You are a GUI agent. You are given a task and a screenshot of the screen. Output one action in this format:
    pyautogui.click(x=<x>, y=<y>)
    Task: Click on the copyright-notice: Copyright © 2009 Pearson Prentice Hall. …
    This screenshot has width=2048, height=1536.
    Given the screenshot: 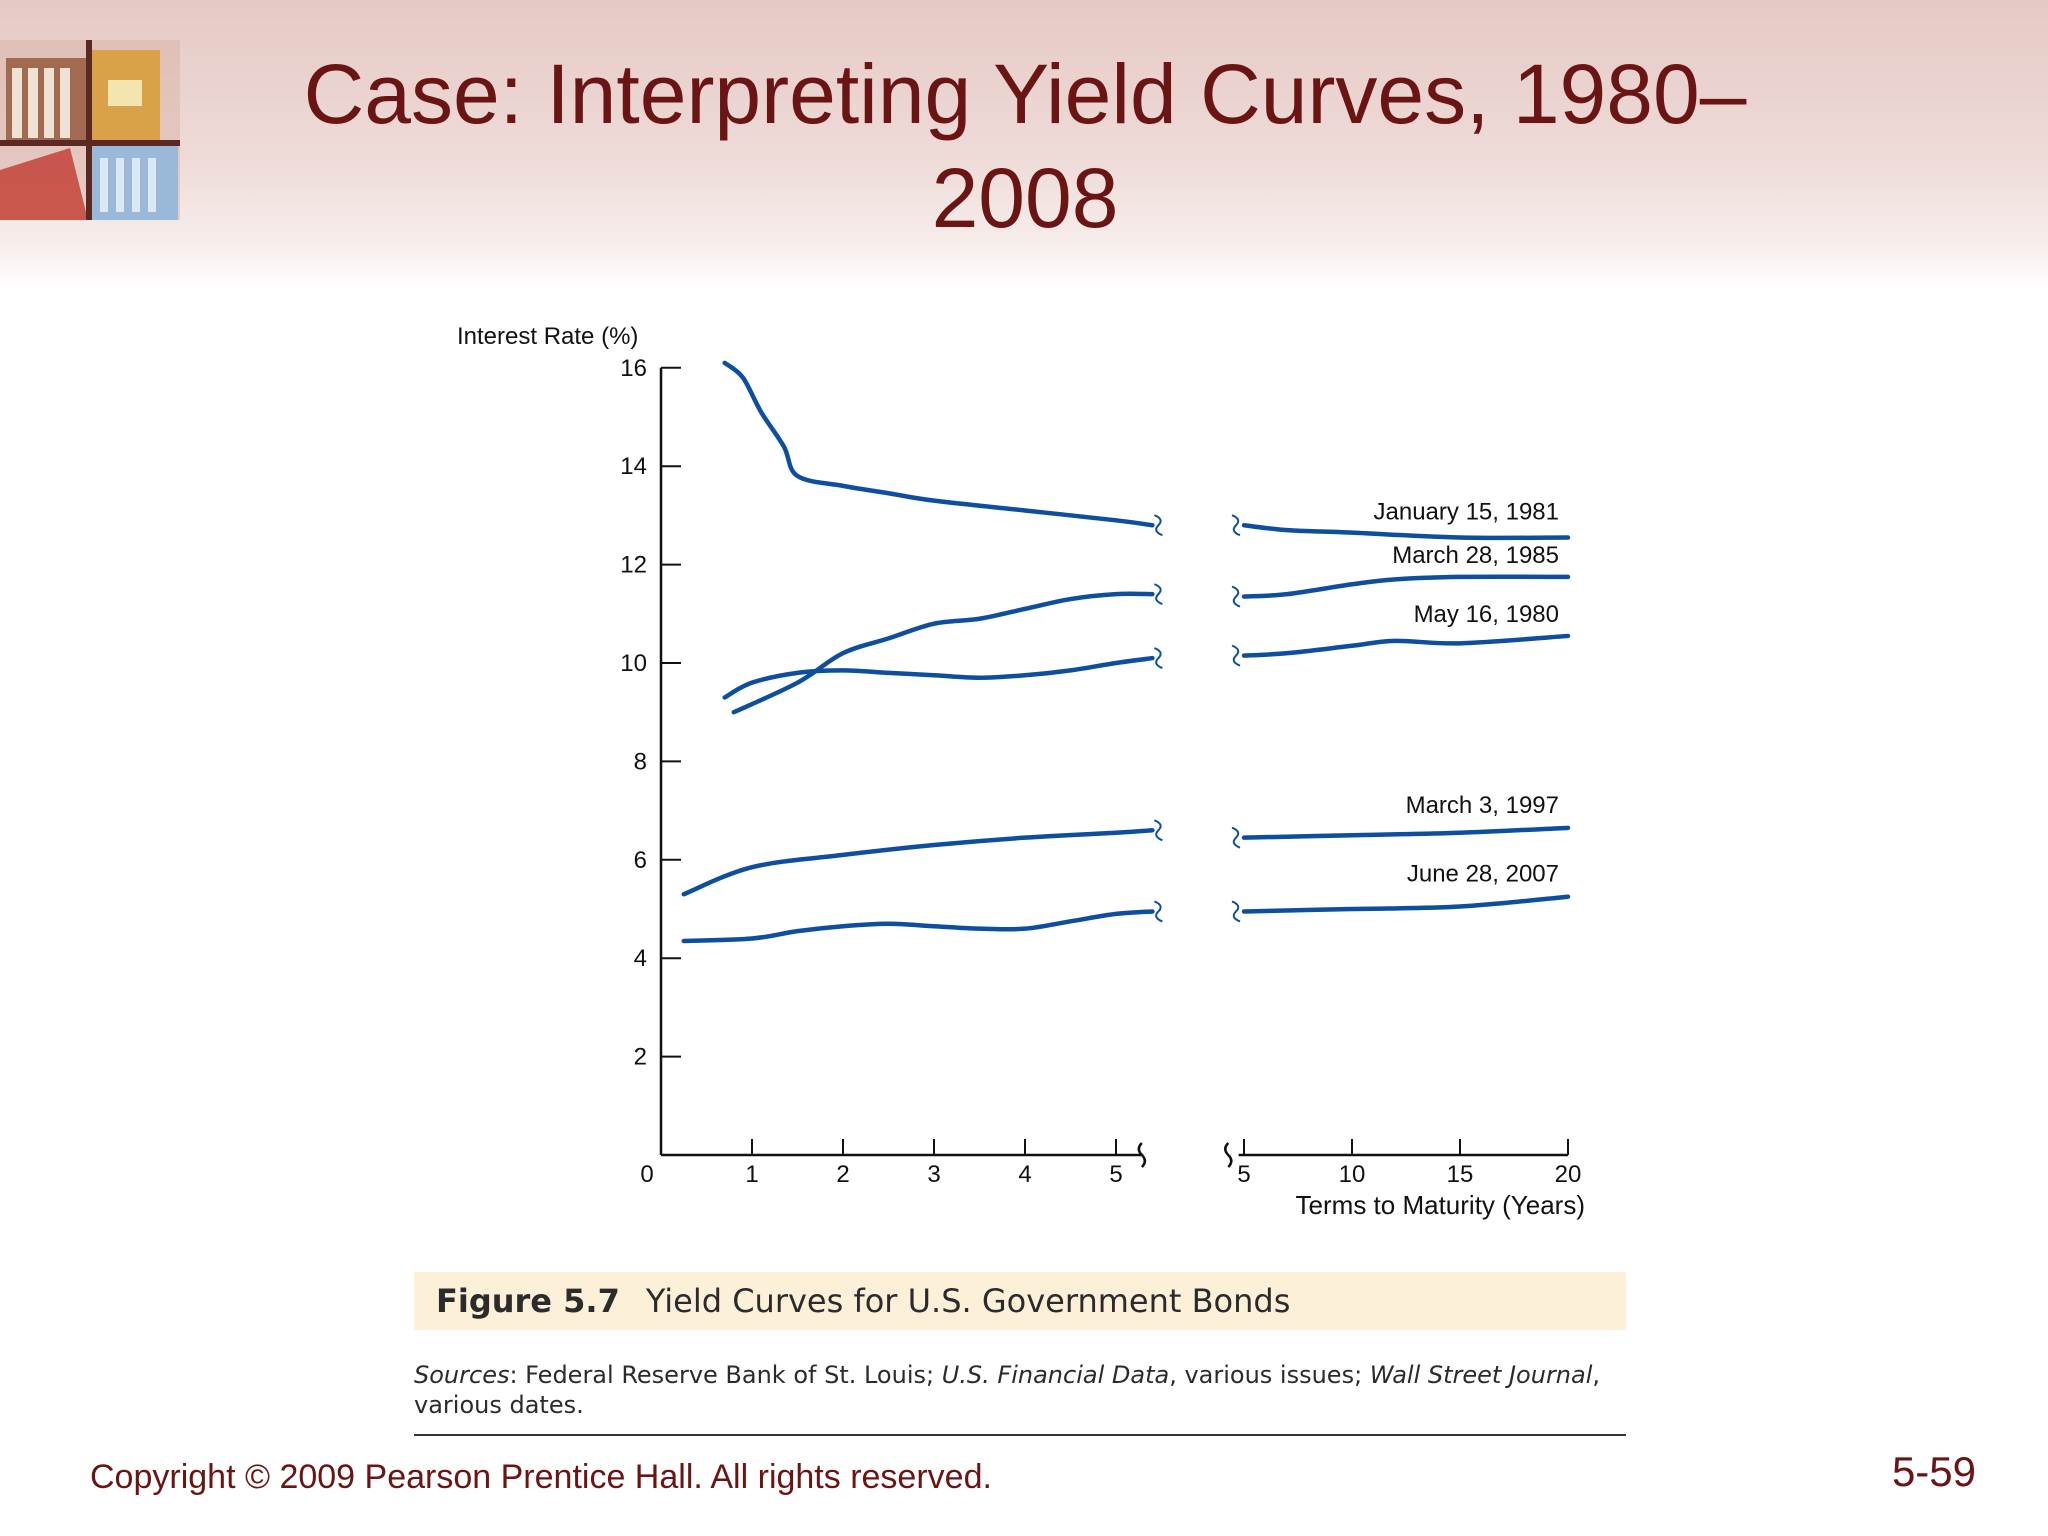 What is the action you would take?
    pyautogui.click(x=541, y=1477)
    